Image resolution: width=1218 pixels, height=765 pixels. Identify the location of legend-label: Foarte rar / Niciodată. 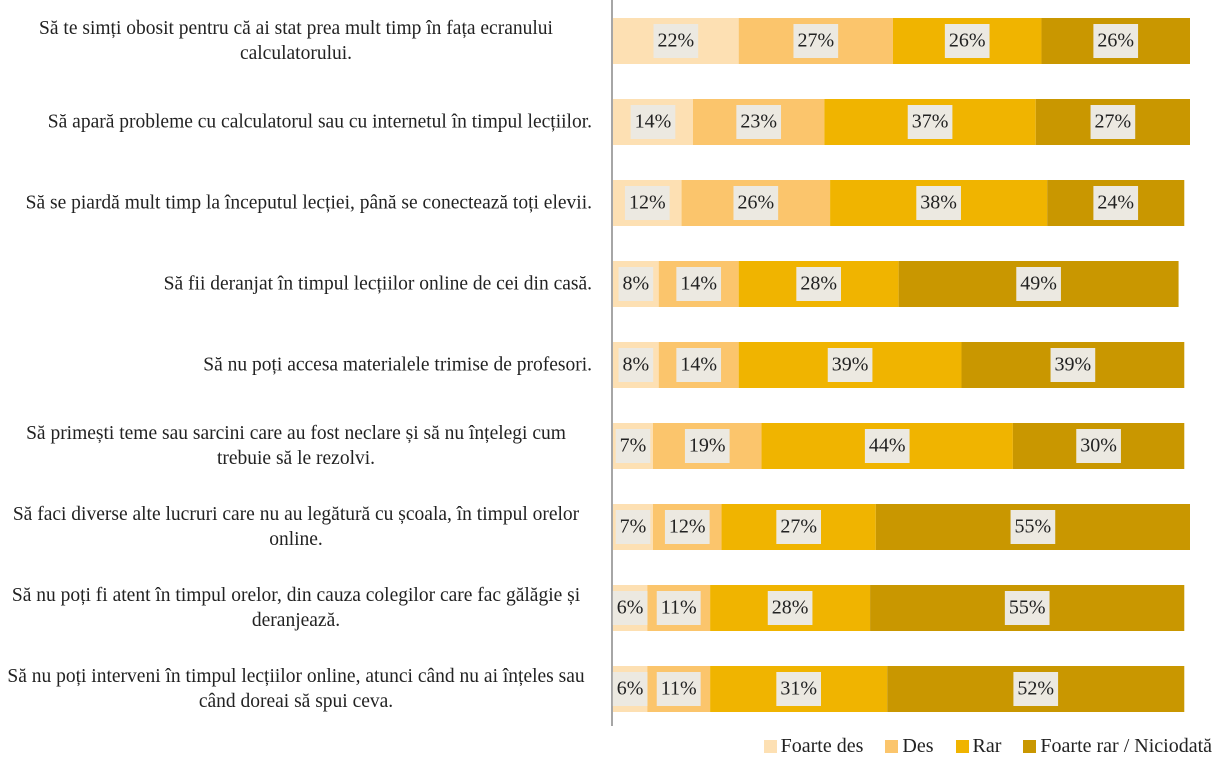
(1126, 746).